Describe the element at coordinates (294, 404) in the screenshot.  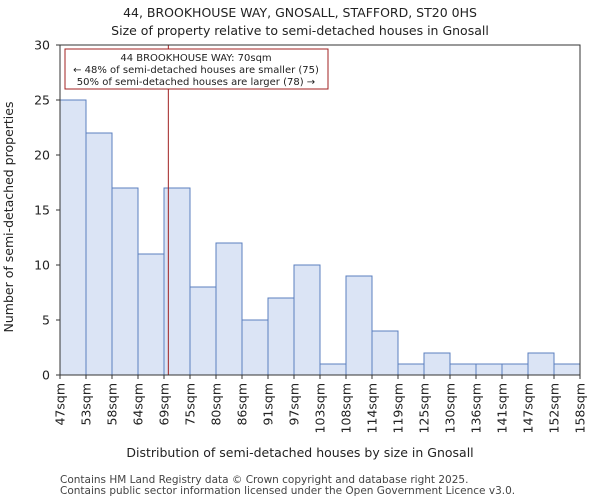
I see `x-tick-label: 97sqm` at that location.